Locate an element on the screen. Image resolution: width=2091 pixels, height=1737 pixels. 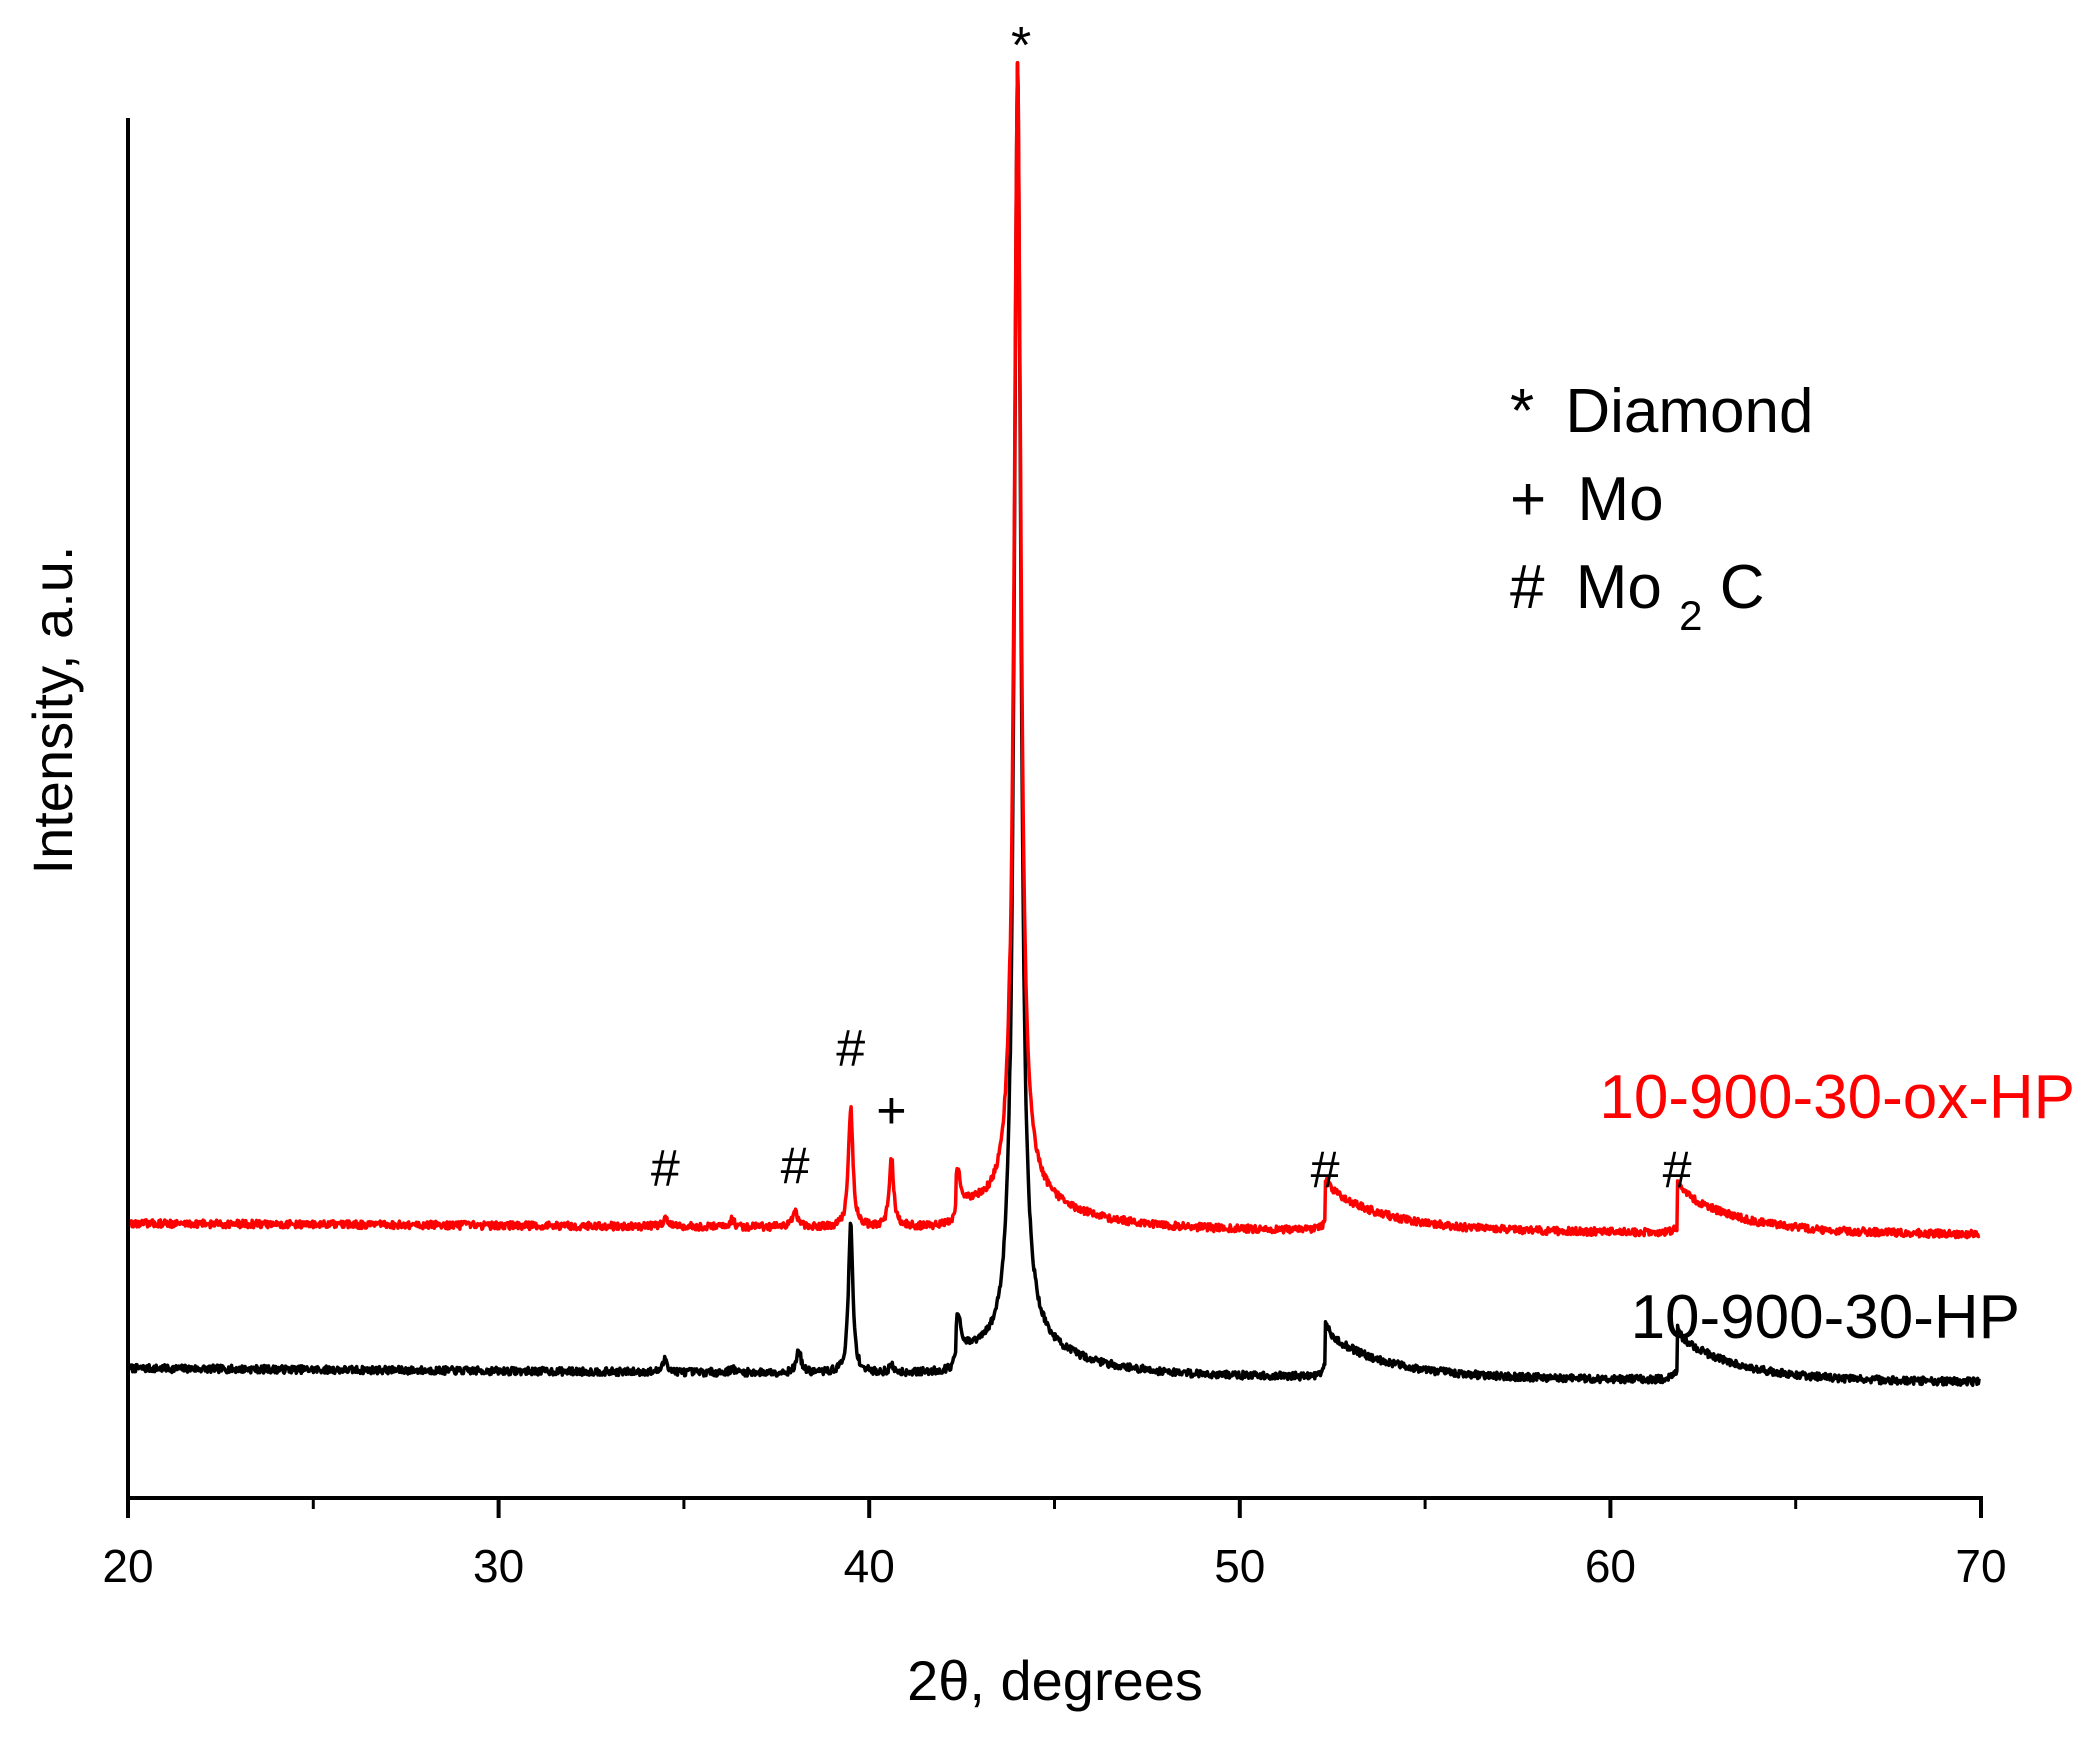
x-tick-label: 20 is located at coordinates (127, 1566).